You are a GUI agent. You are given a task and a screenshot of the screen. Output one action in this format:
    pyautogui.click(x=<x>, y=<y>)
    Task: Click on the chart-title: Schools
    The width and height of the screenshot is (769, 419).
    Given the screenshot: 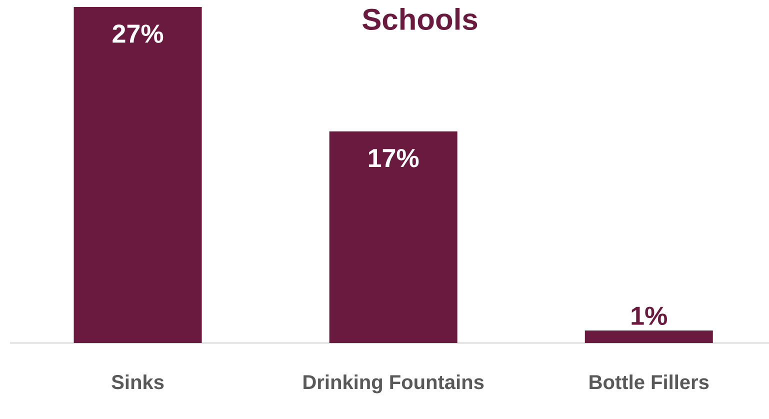 What is the action you would take?
    pyautogui.click(x=420, y=19)
    